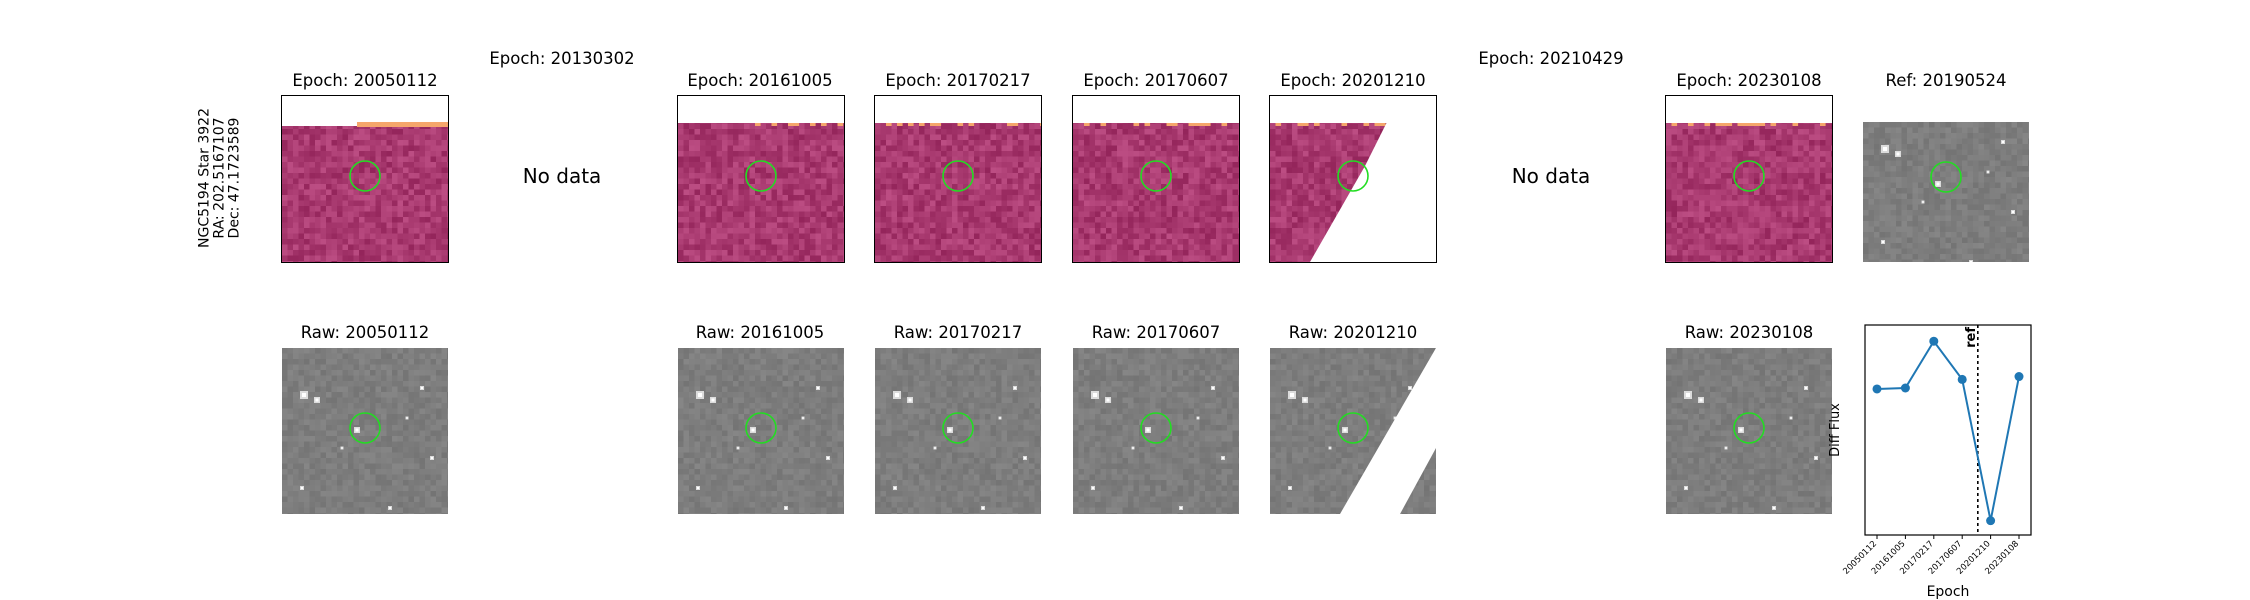 This screenshot has height=600, width=2250. I want to click on no-data-20130302: No data, so click(562, 176).